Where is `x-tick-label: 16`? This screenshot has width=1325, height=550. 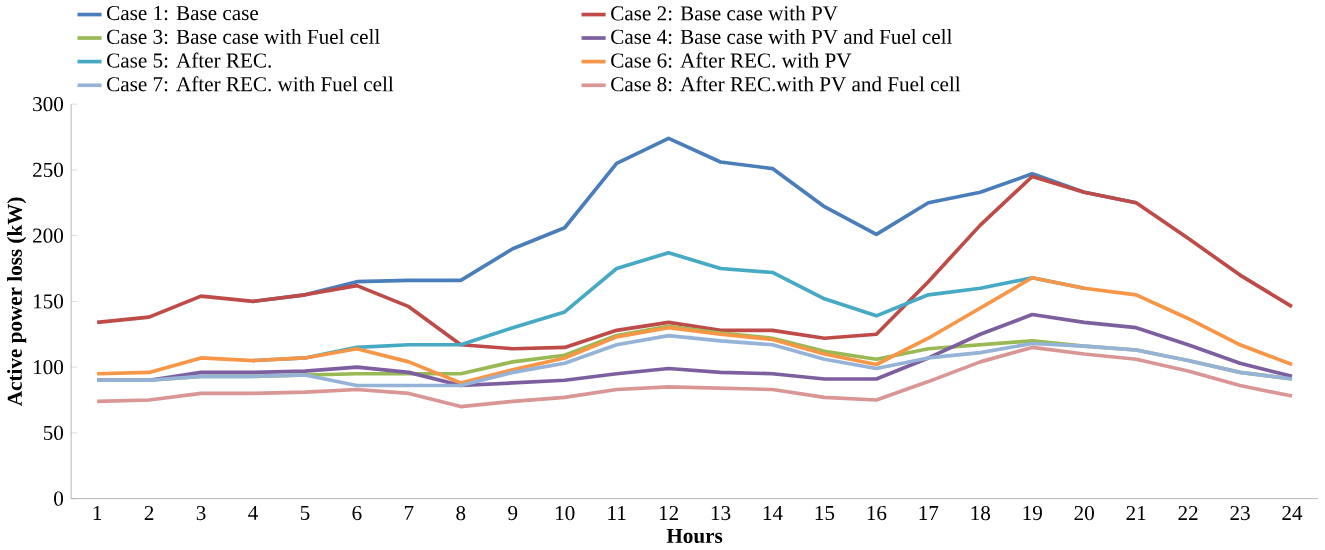
x-tick-label: 16 is located at coordinates (877, 513).